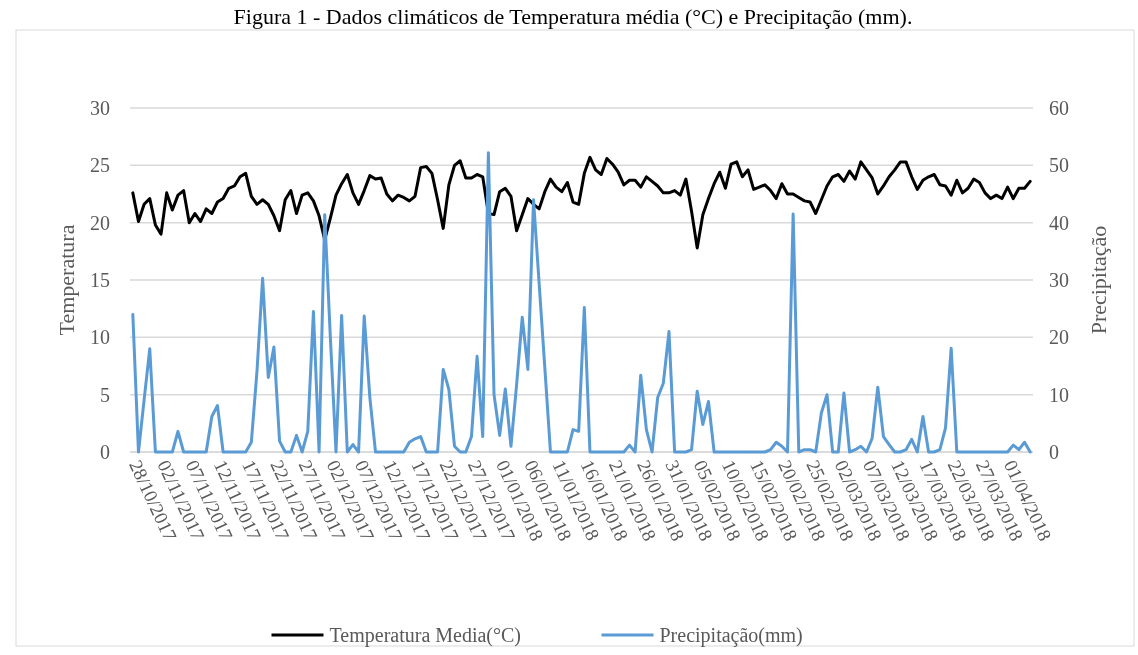 This screenshot has width=1138, height=655. I want to click on y-tick-label: 0, so click(105, 452).